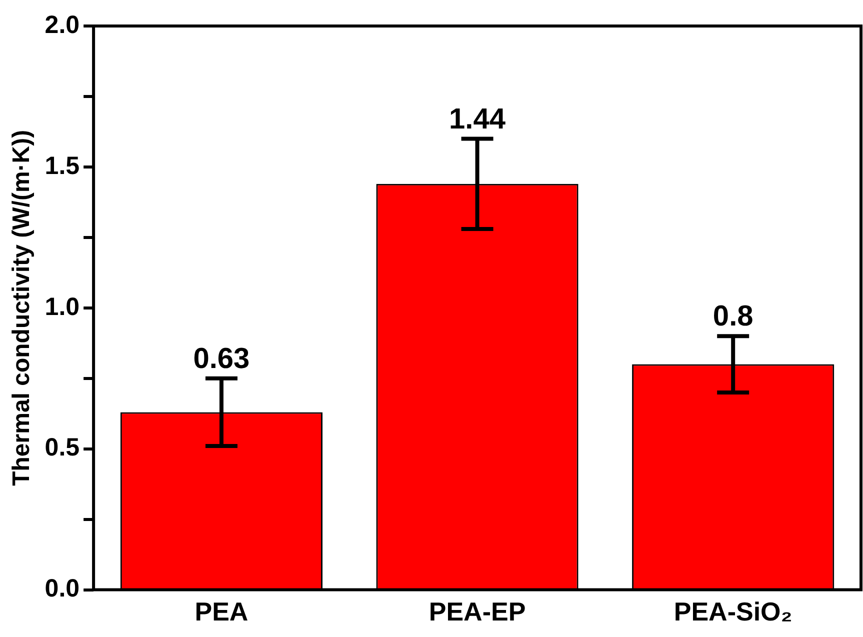 The height and width of the screenshot is (637, 863). Describe the element at coordinates (221, 358) in the screenshot. I see `data-label: 0.63` at that location.